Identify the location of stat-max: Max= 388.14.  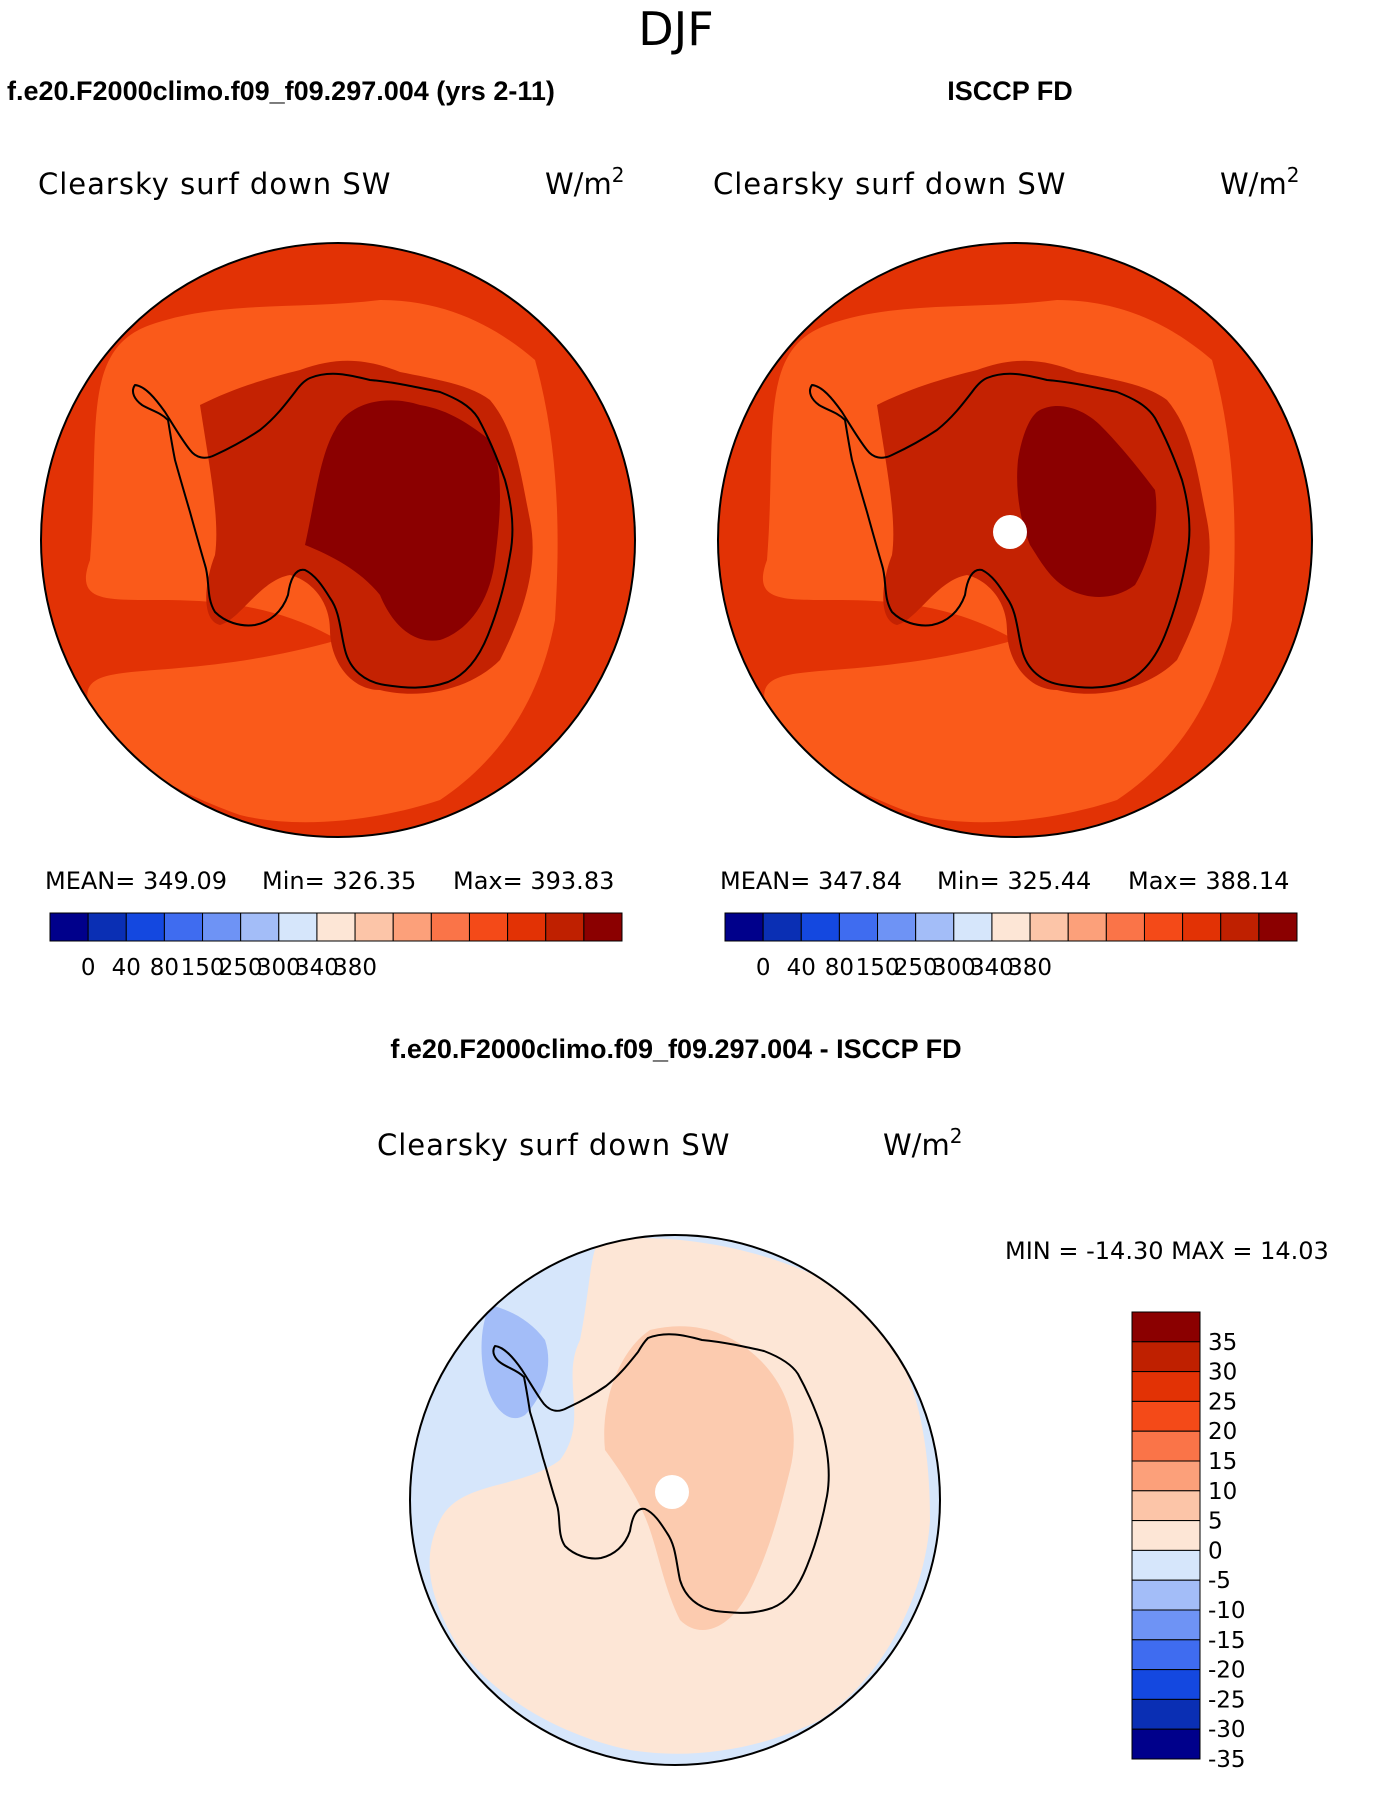
(1208, 881).